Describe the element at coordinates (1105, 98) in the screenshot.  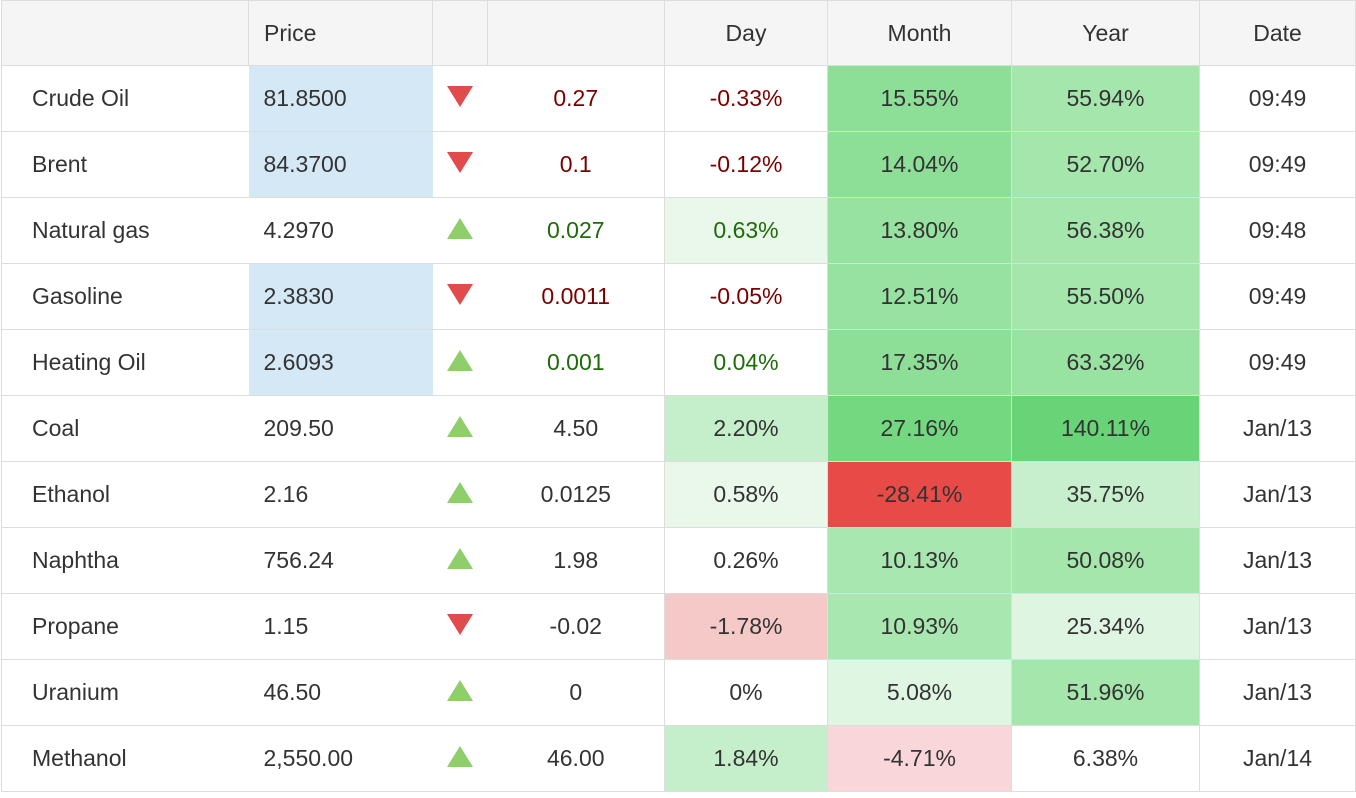
I see `year-change-cell: 55.94%` at that location.